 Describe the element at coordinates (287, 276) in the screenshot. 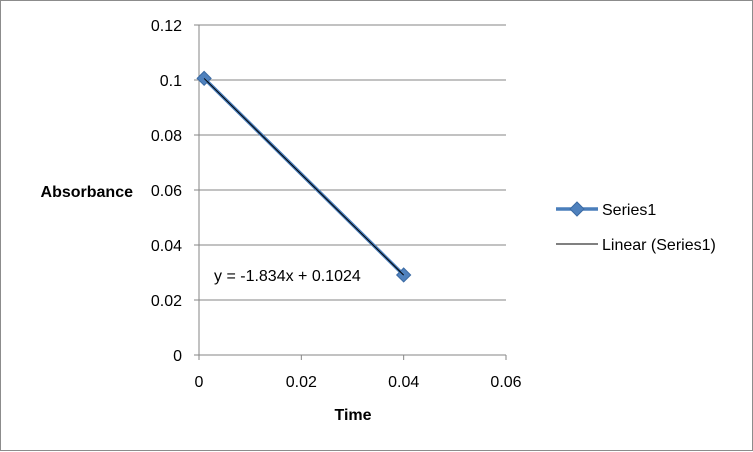

I see `trendline-equation: y = -1.834x + 0.1024` at that location.